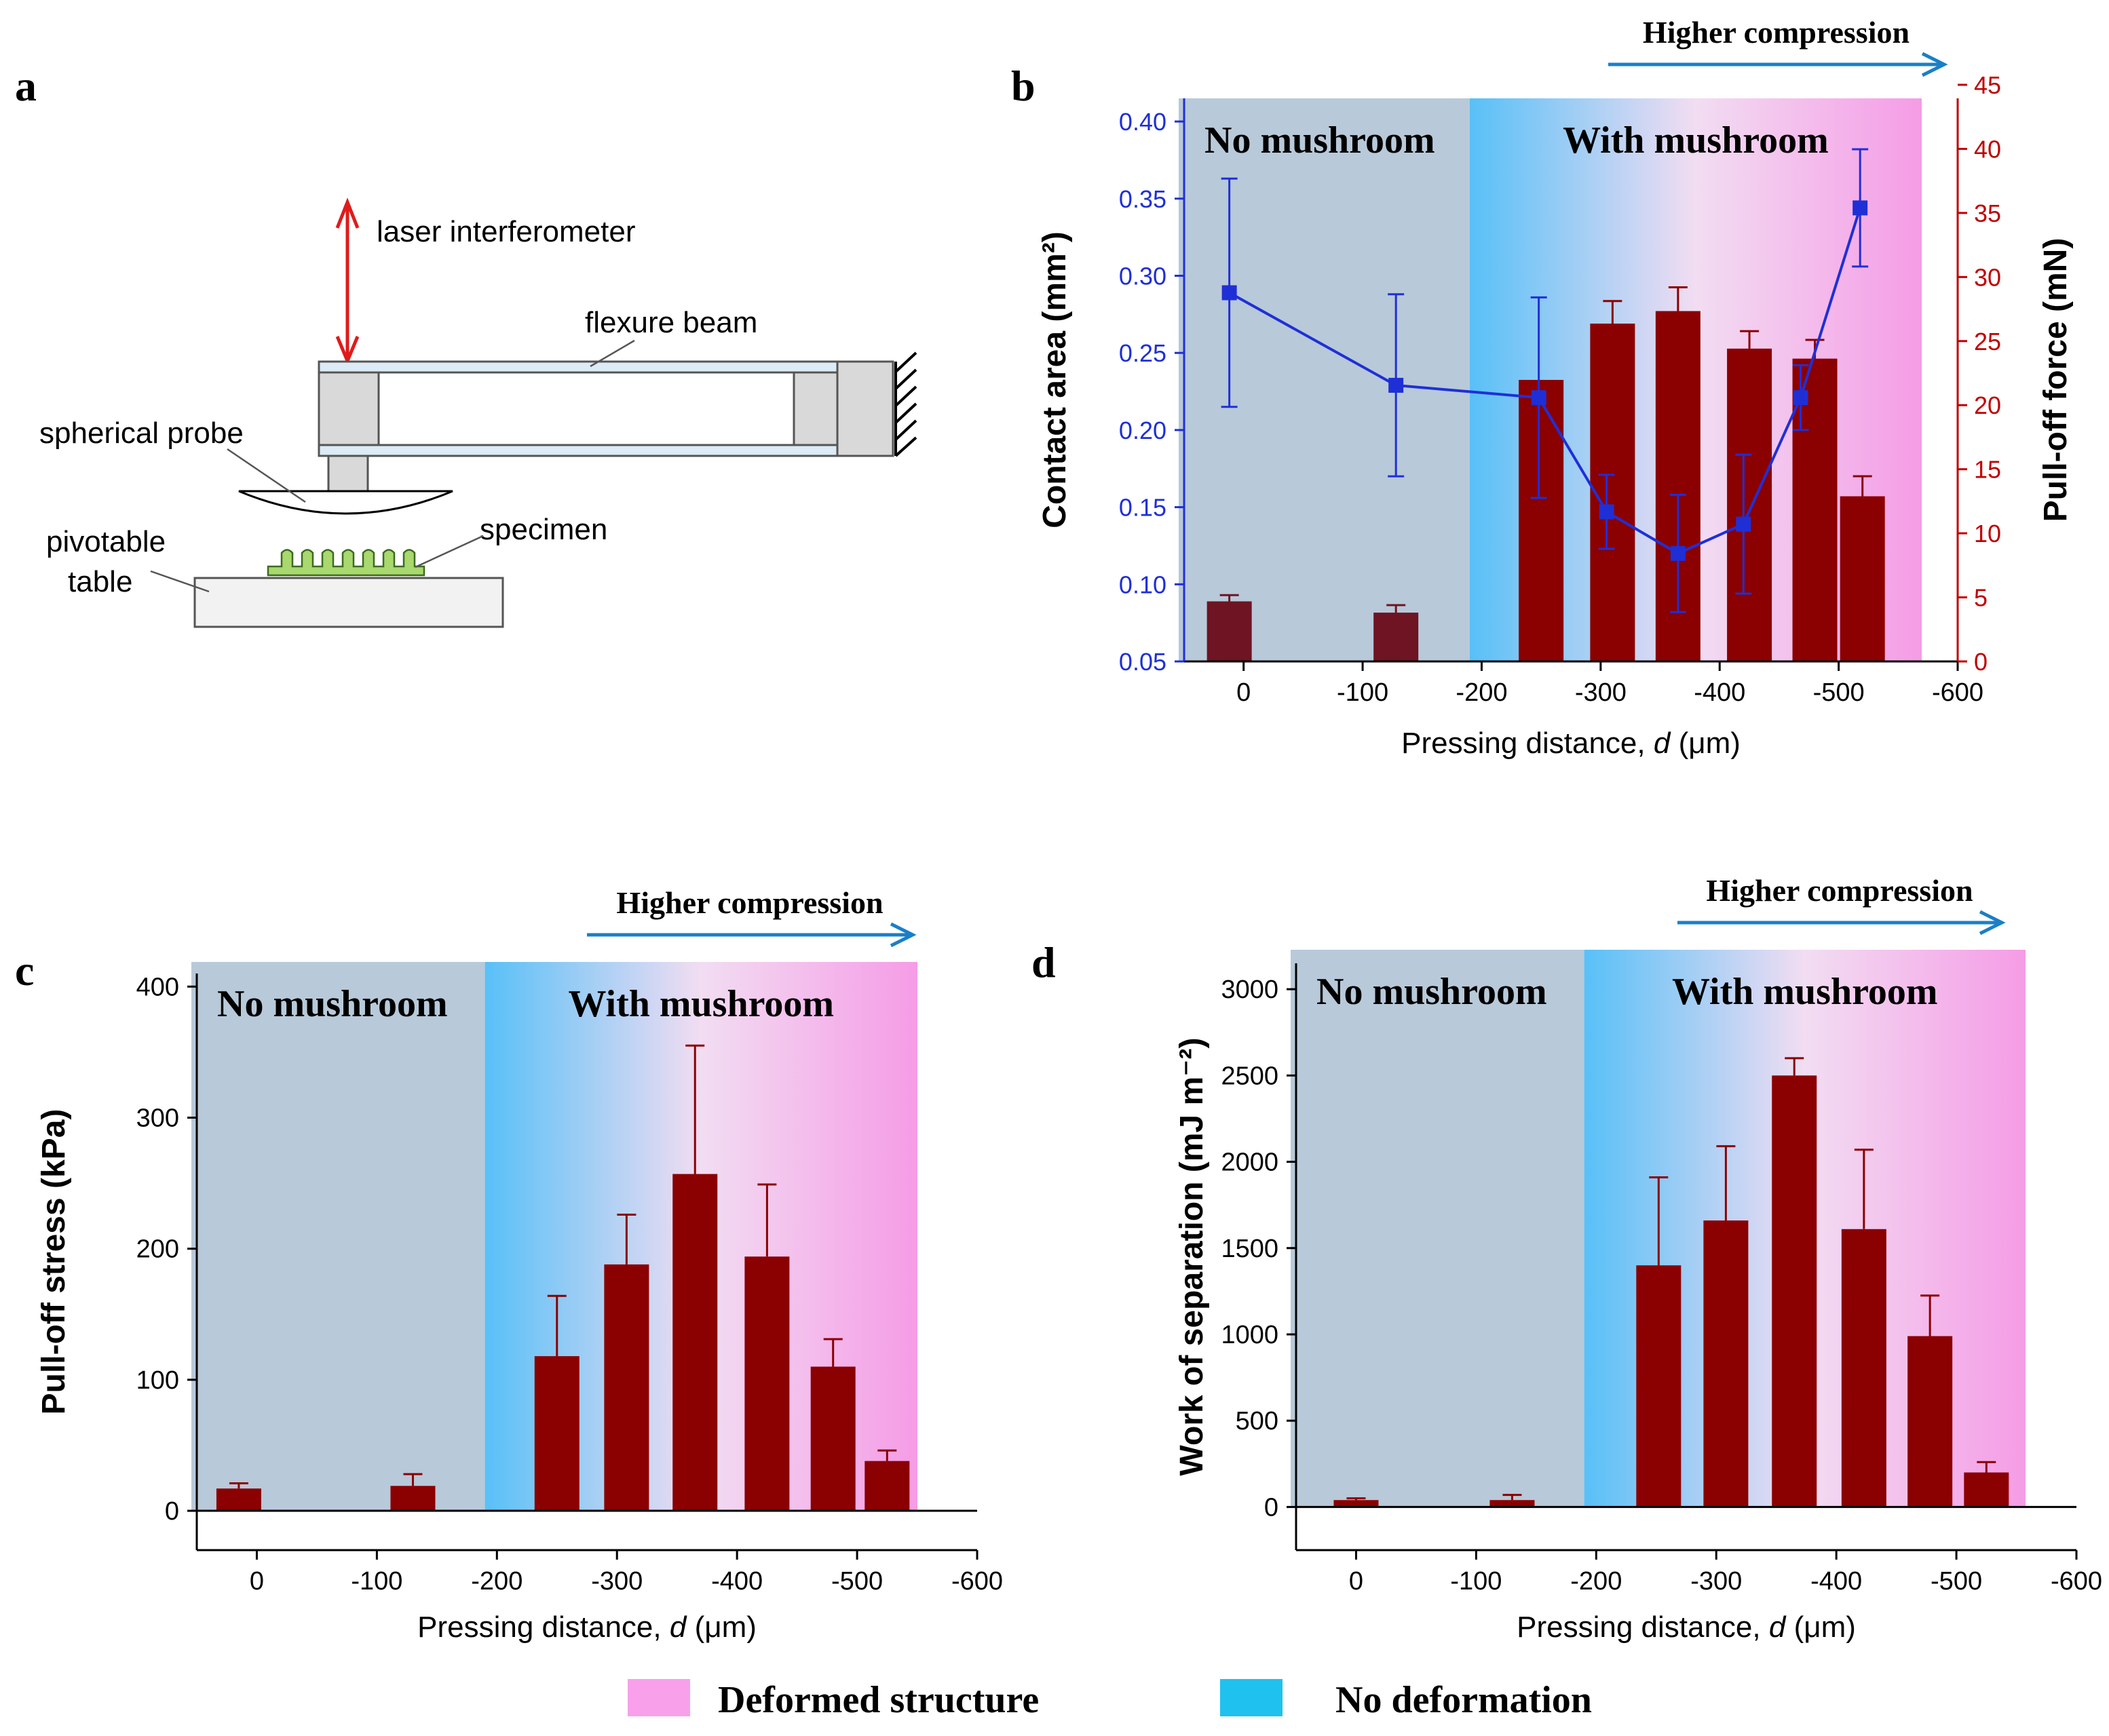 This screenshot has width=2109, height=1736. Describe the element at coordinates (702, 1004) in the screenshot. I see `c-with-mushroom-label: With mushroom` at that location.